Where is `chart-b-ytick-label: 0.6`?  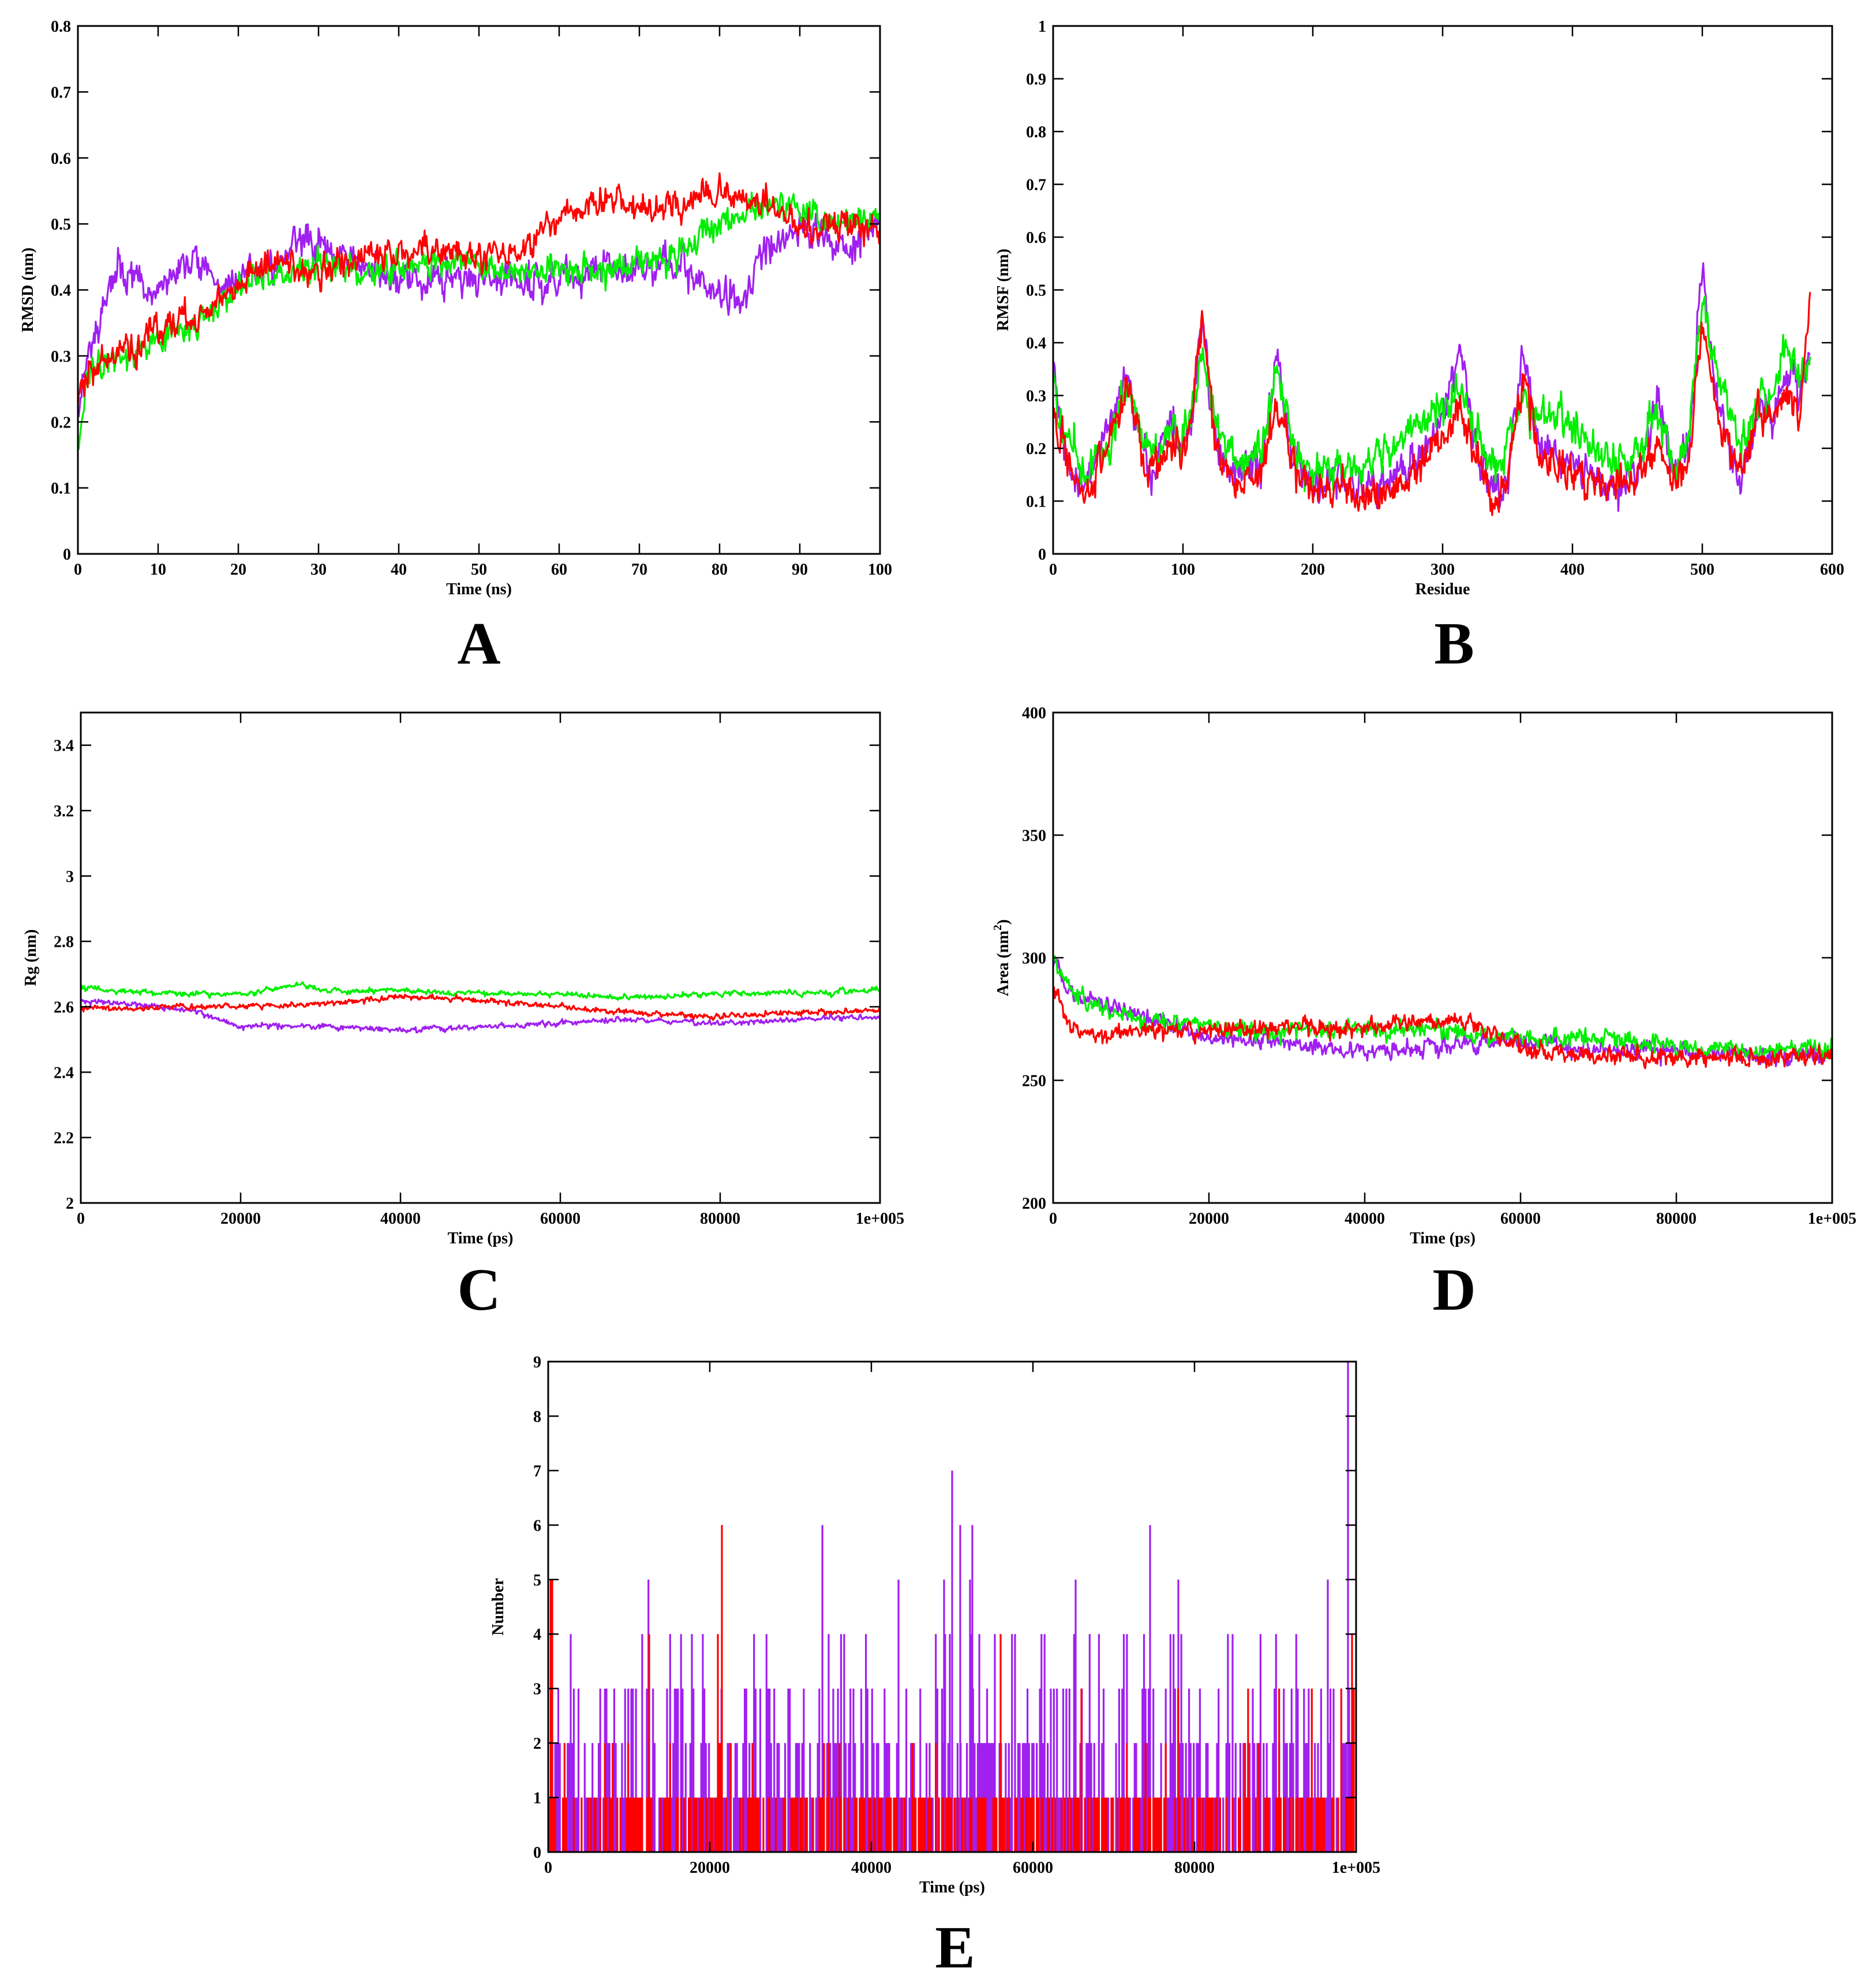 chart-b-ytick-label: 0.6 is located at coordinates (1036, 238).